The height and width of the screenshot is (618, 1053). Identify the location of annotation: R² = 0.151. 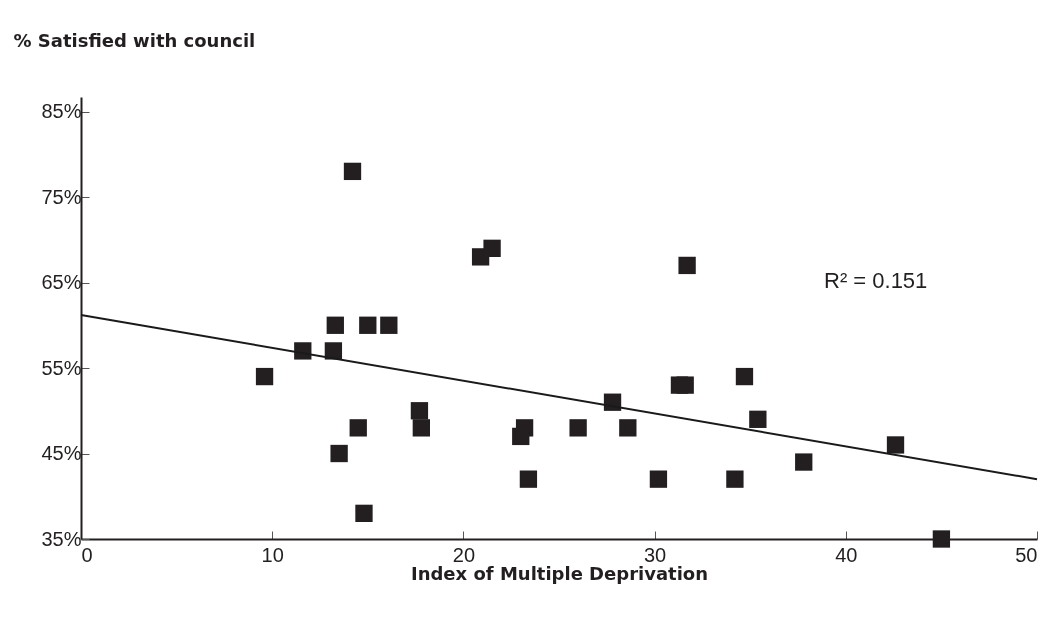
(876, 280).